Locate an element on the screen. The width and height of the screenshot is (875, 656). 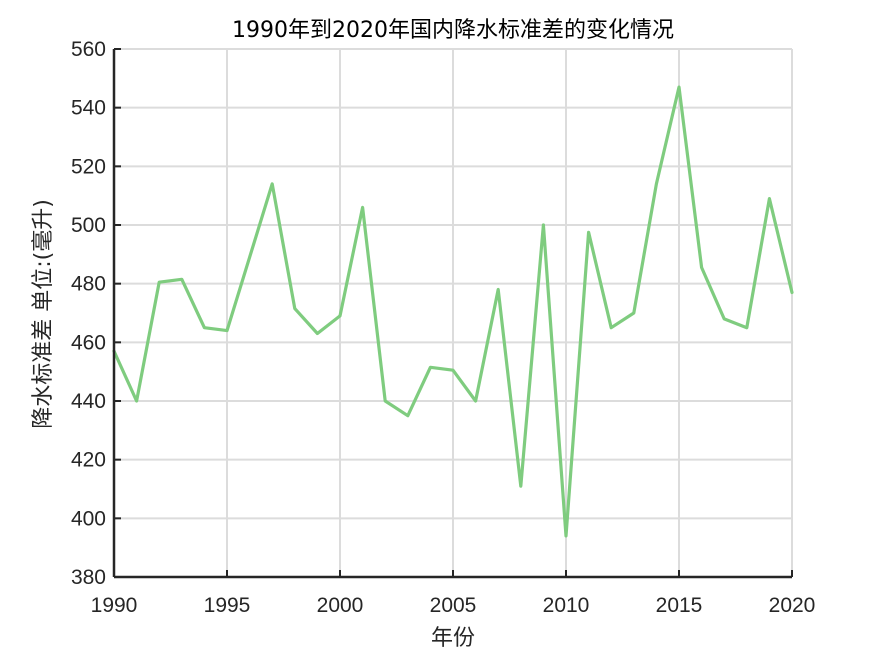
y-tick-label: 440 is located at coordinates (88, 401).